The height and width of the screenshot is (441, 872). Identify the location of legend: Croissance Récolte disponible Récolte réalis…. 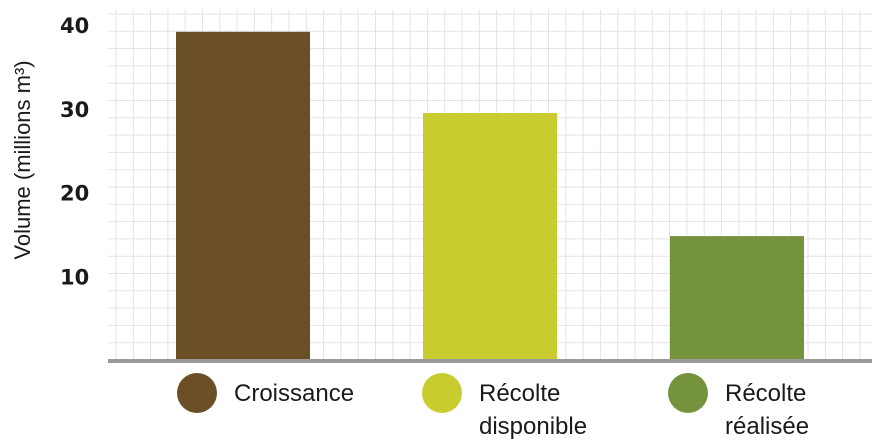
(493, 406).